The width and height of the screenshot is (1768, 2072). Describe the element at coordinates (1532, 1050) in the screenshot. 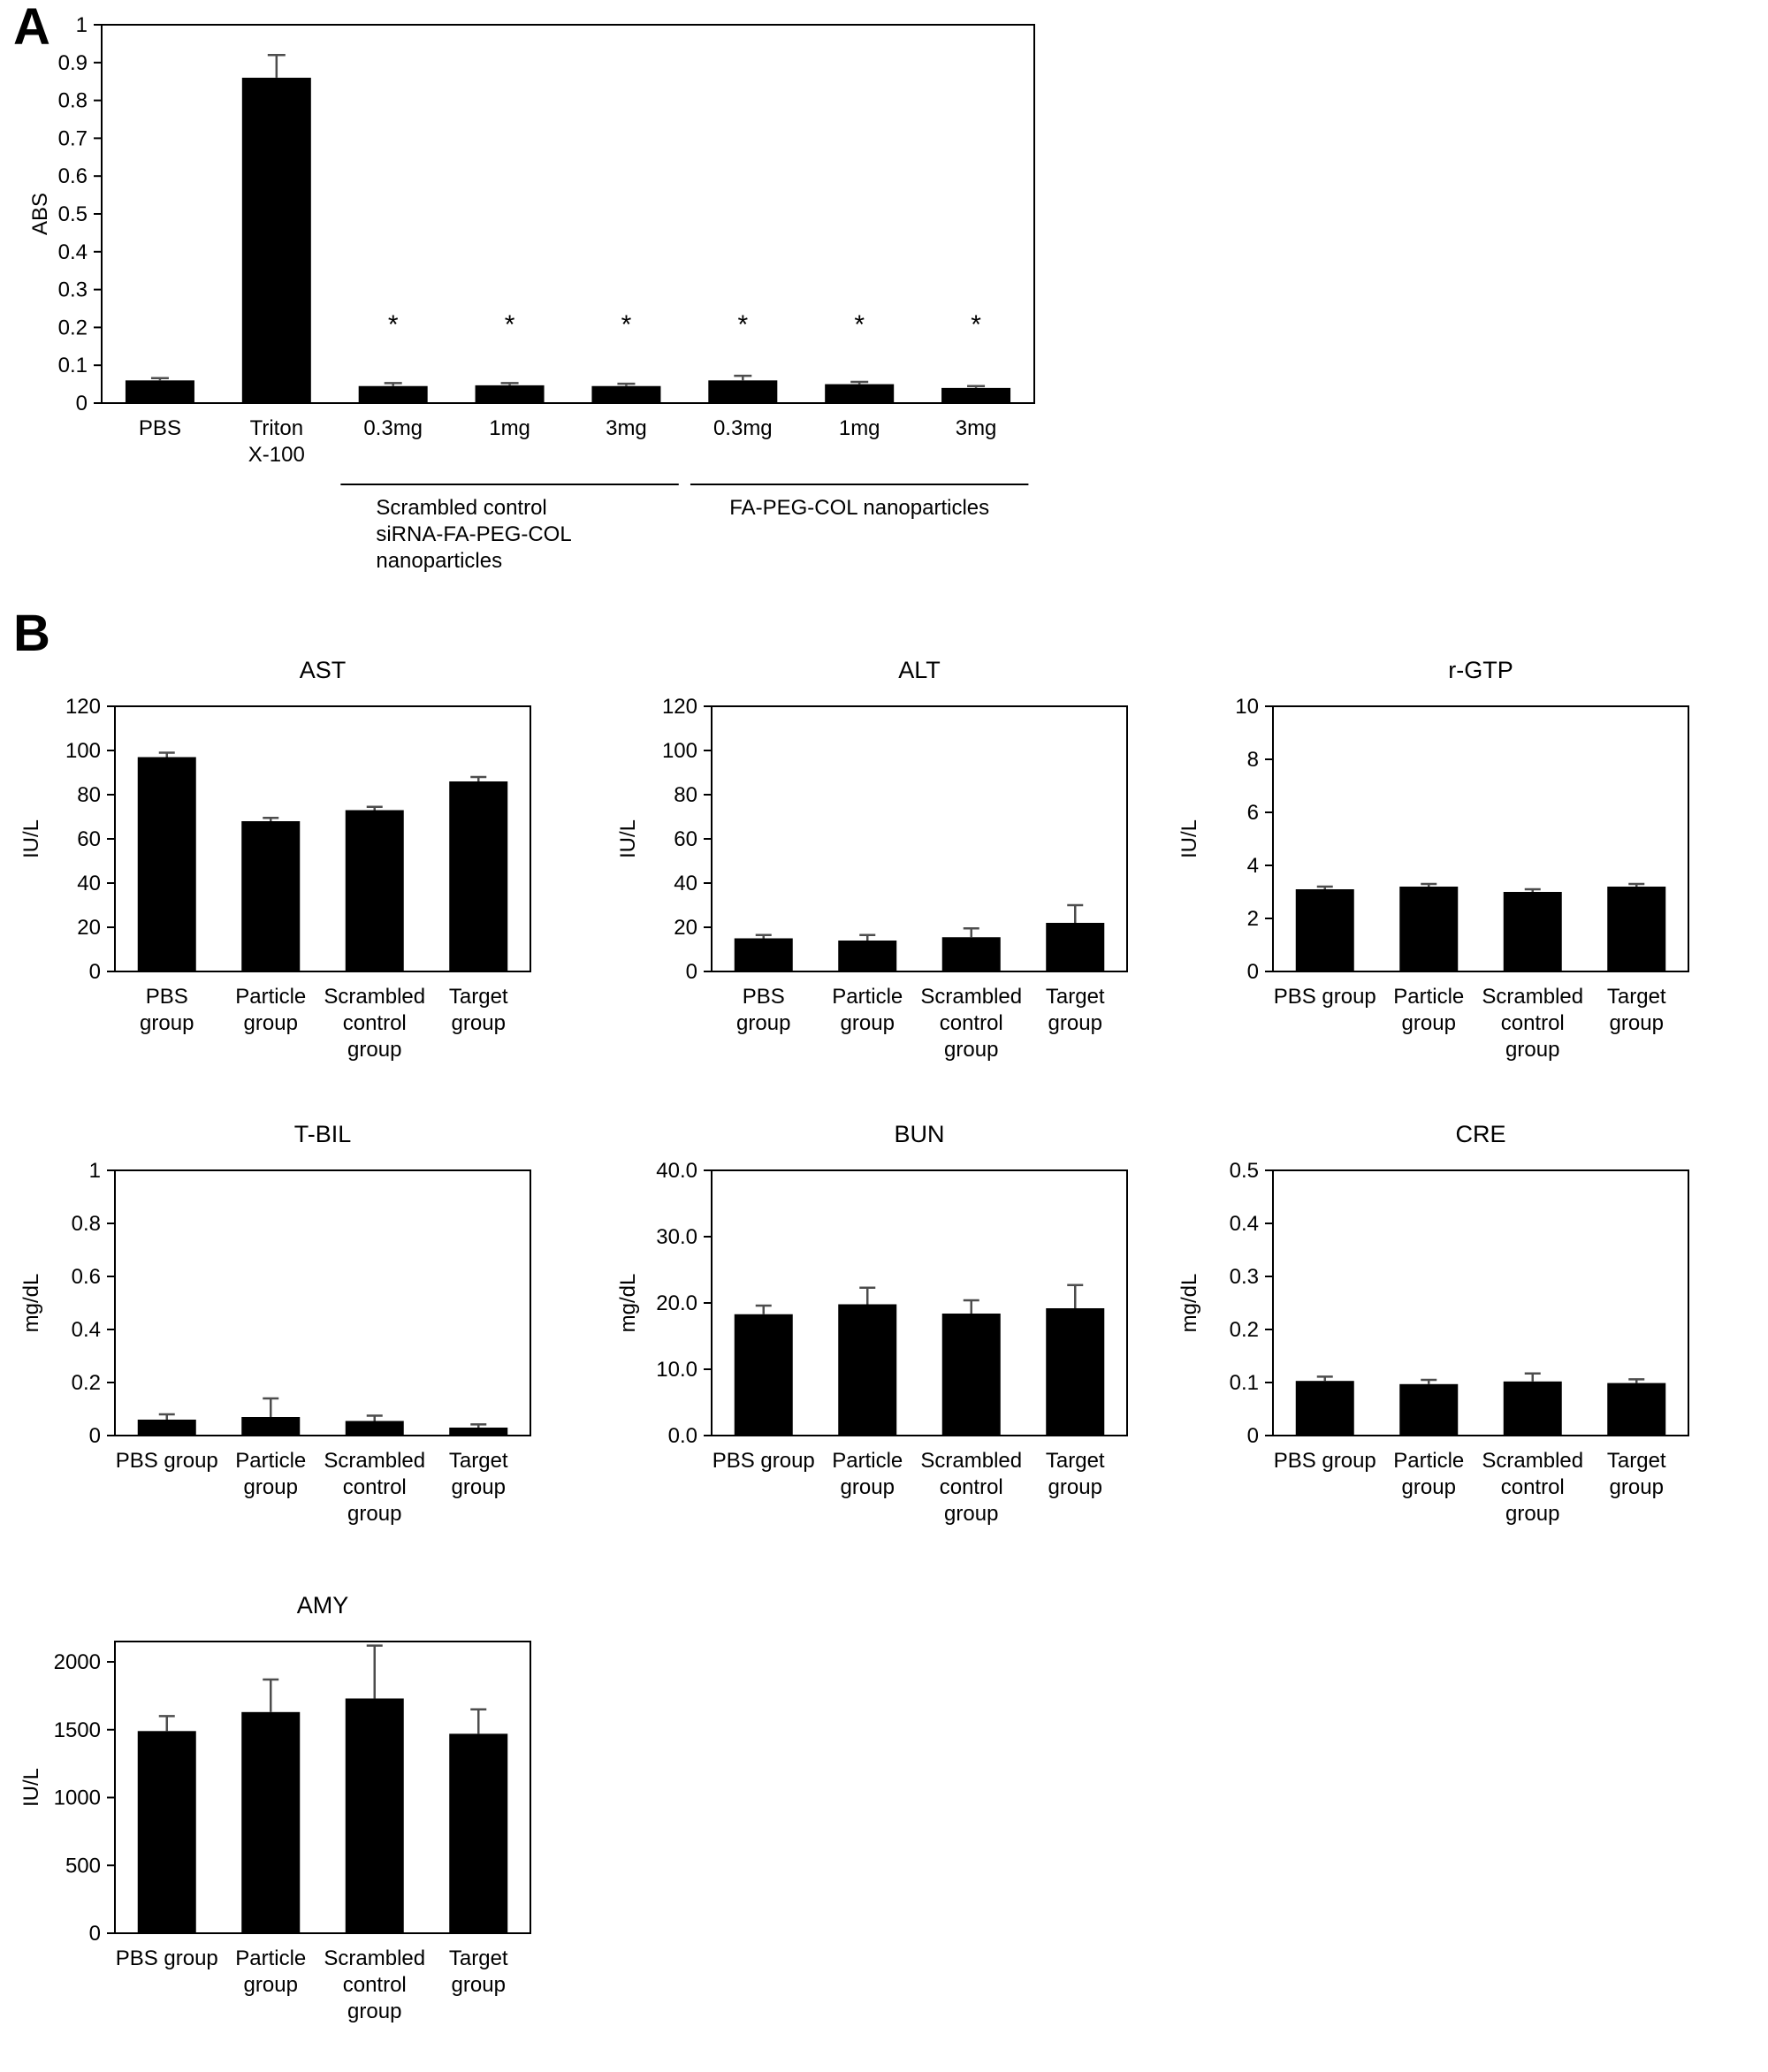

I see `rgtp-xlabel-2: group` at that location.